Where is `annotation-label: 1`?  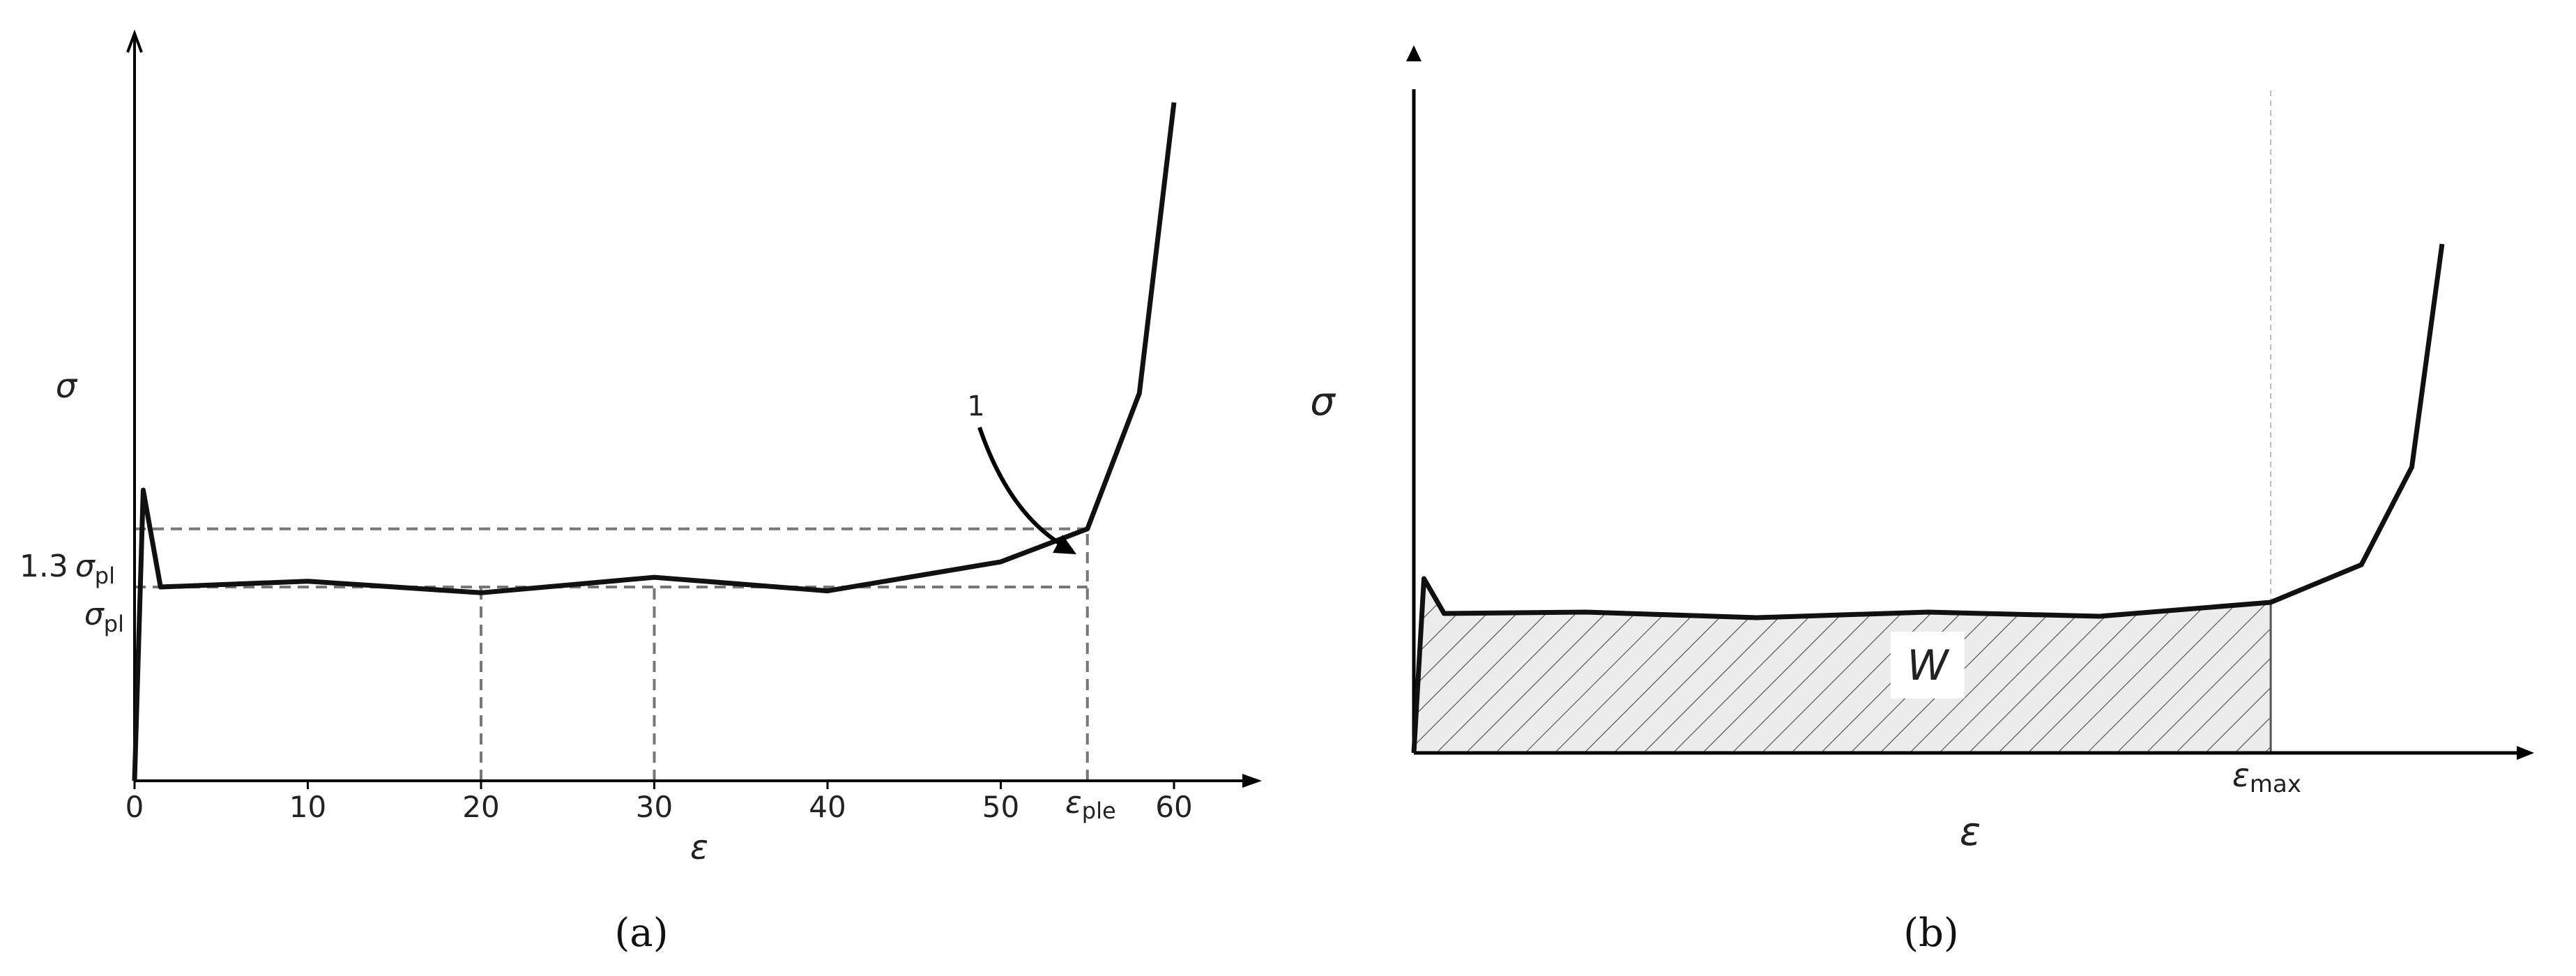
annotation-label: 1 is located at coordinates (976, 406).